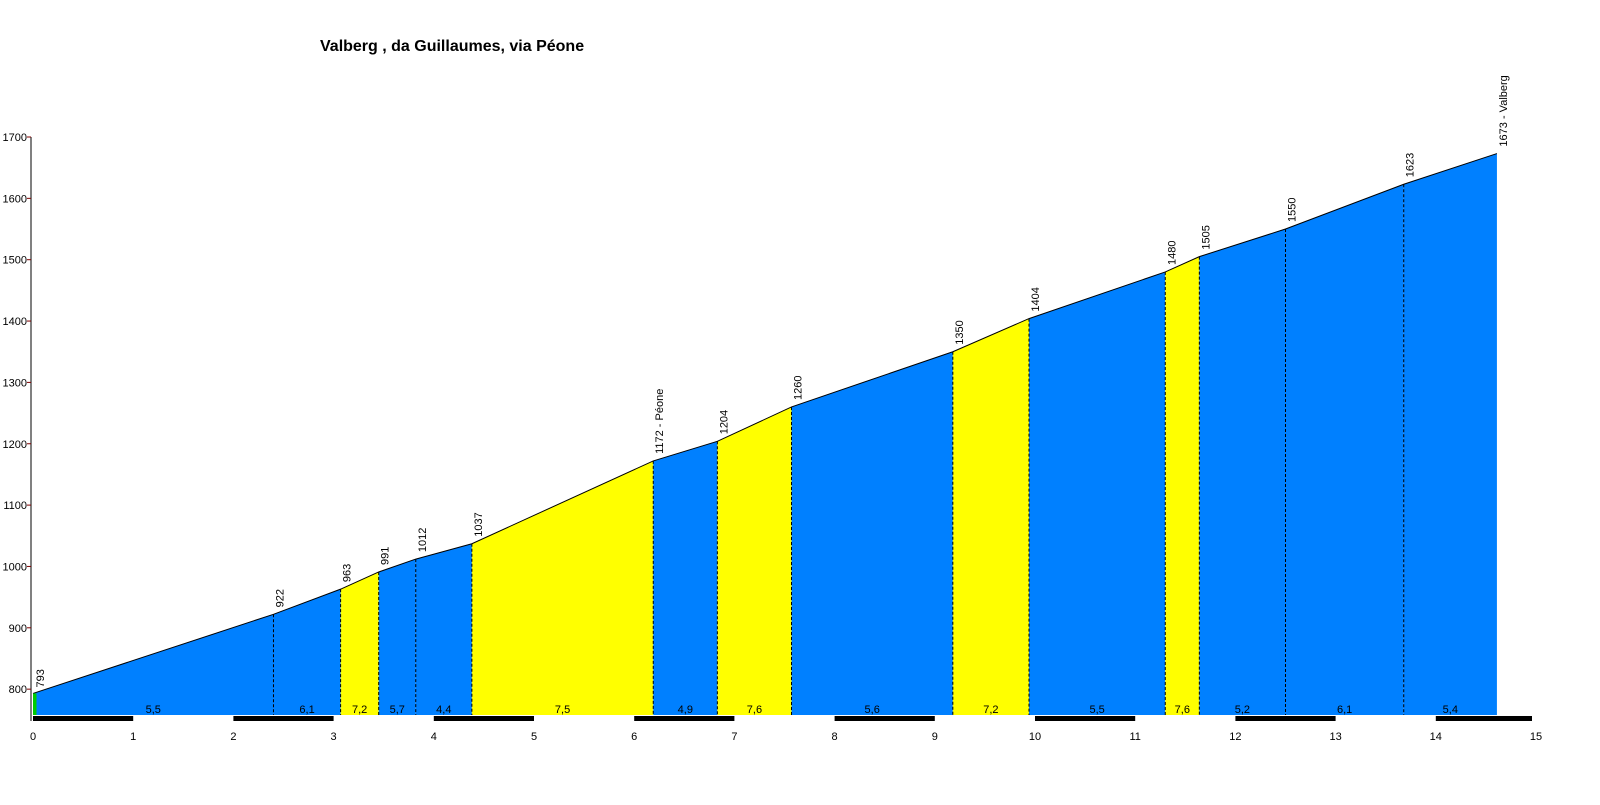 This screenshot has width=1600, height=805. I want to click on waypoint-elevation-label: 1350, so click(960, 332).